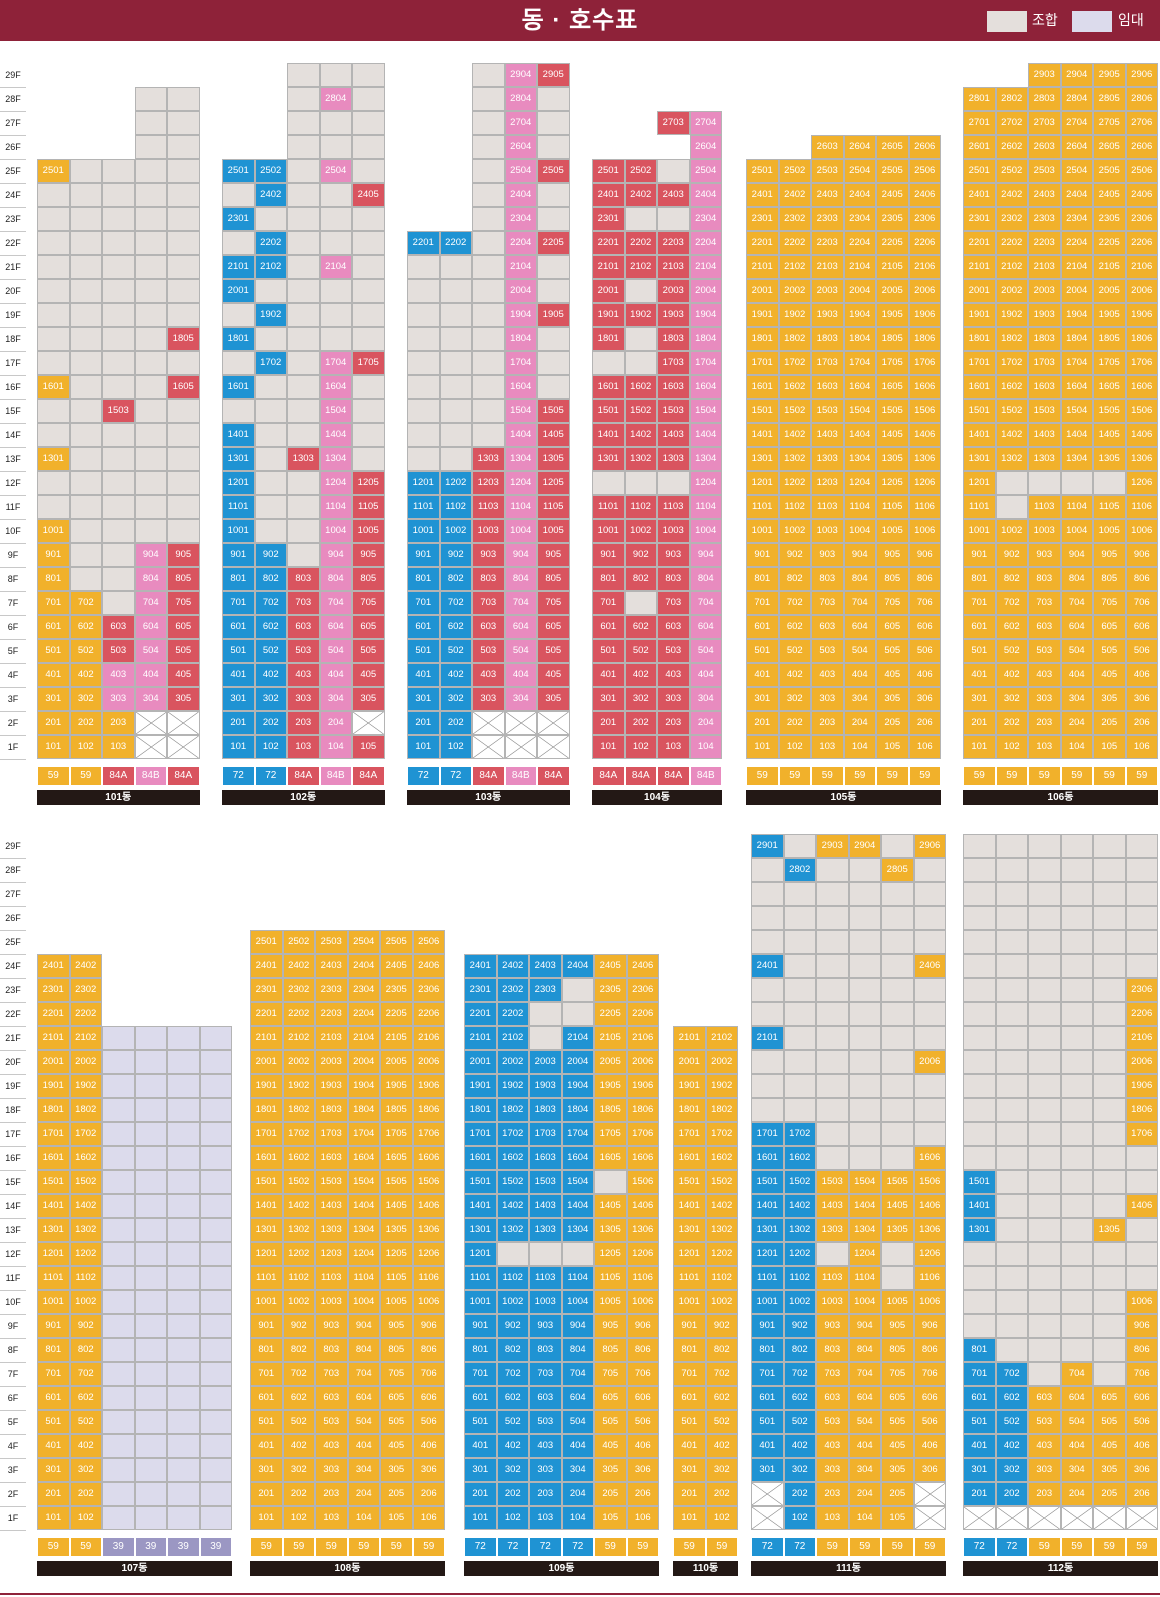 The width and height of the screenshot is (1160, 1597). I want to click on unit-cell: 104, so click(864, 1518).